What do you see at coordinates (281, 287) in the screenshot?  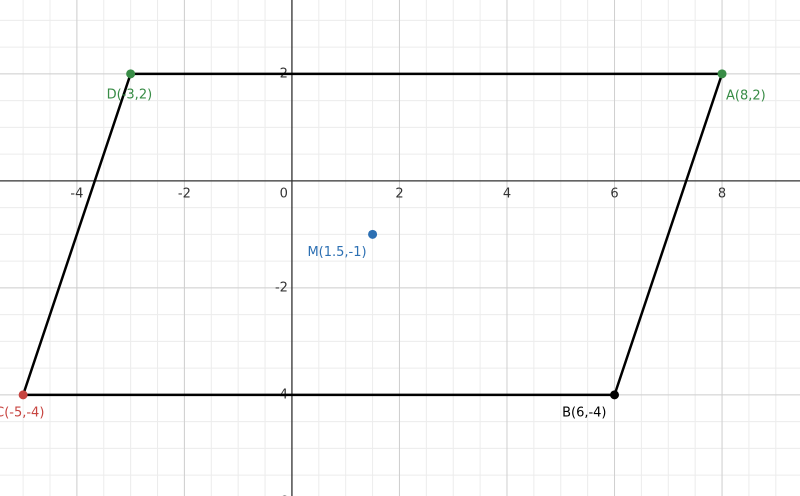 I see `y-tick-label: -2` at bounding box center [281, 287].